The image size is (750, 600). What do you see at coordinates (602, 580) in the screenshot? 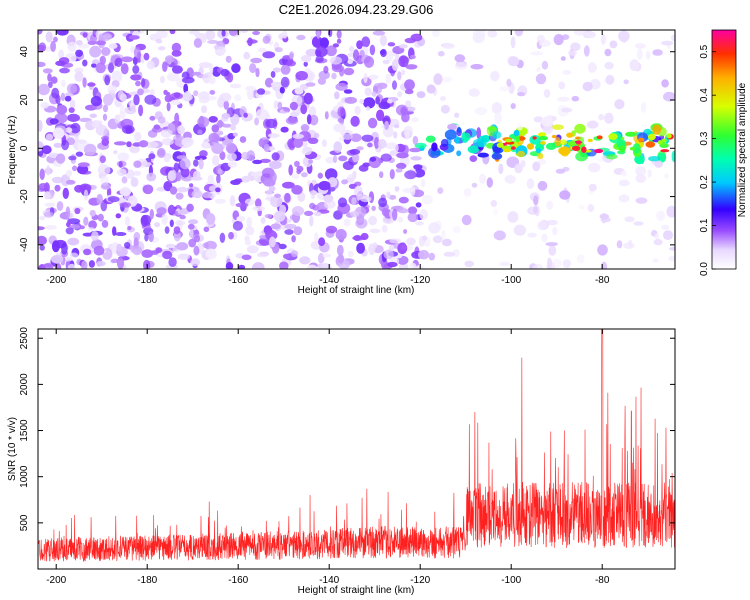
I see `snr-xtick-label: -80` at bounding box center [602, 580].